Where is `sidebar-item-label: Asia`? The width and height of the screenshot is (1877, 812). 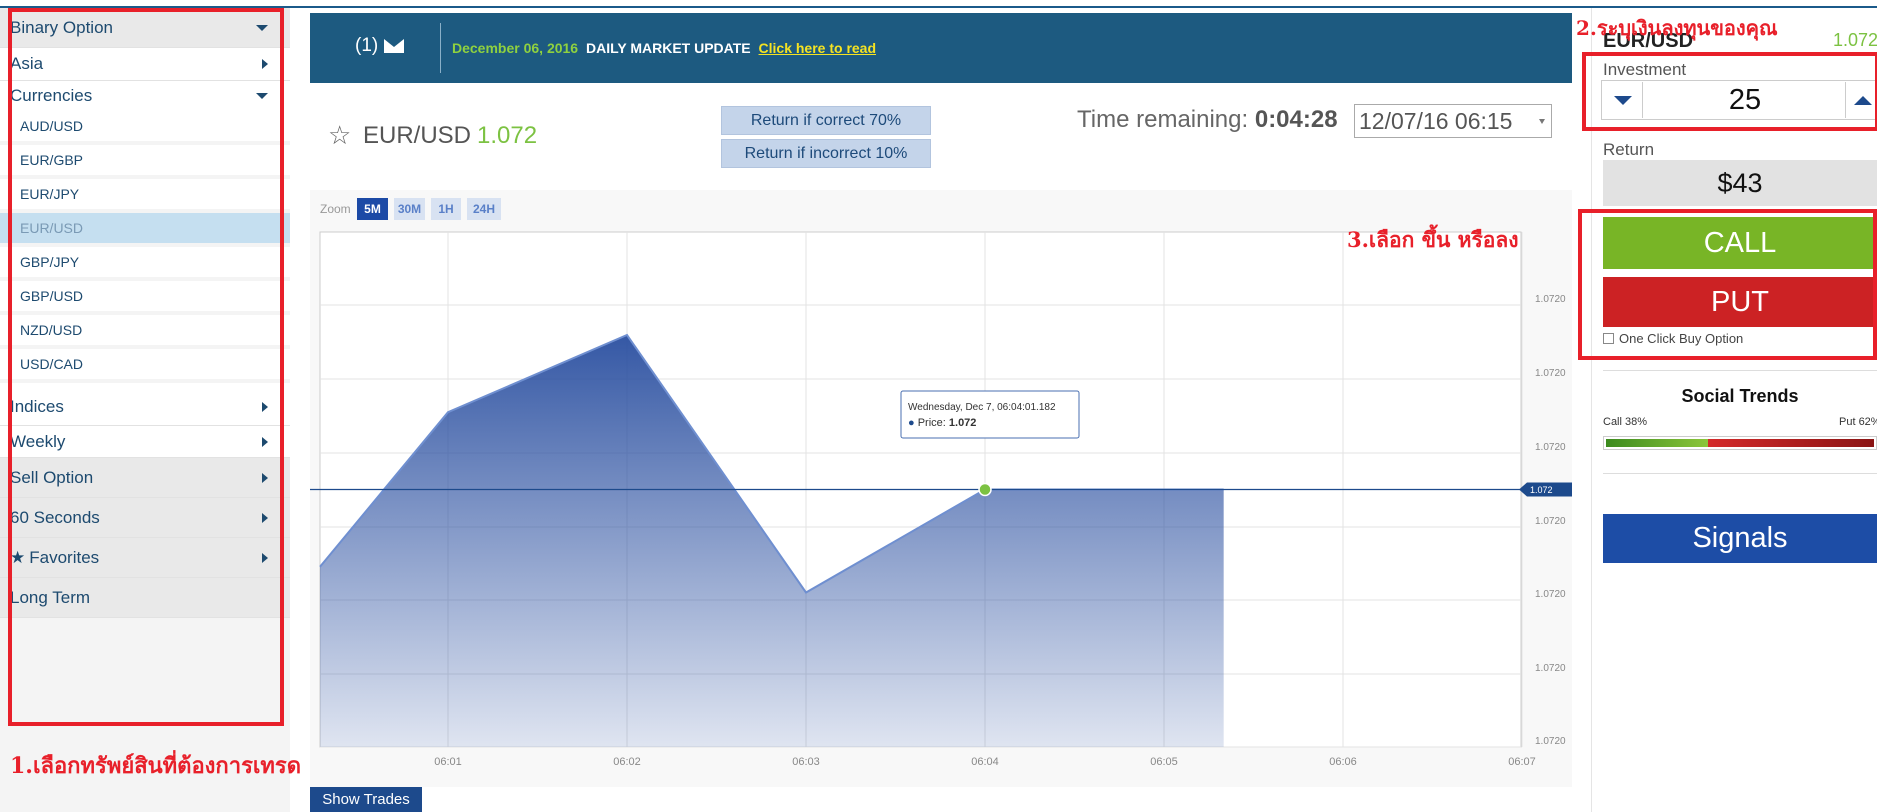
sidebar-item-label: Asia is located at coordinates (27, 63).